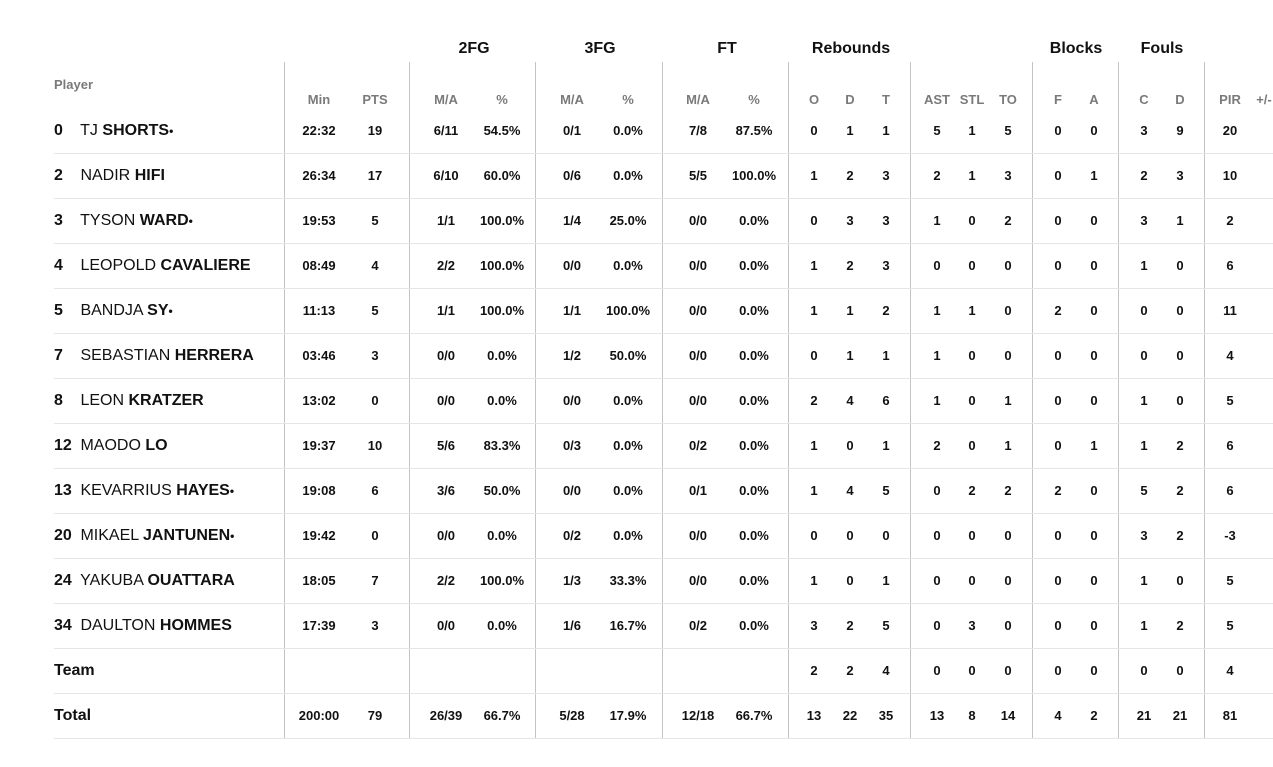 The width and height of the screenshot is (1273, 767). Describe the element at coordinates (168, 535) in the screenshot. I see `player-name-link: 20 MIKAEL JANTUNEN•` at that location.